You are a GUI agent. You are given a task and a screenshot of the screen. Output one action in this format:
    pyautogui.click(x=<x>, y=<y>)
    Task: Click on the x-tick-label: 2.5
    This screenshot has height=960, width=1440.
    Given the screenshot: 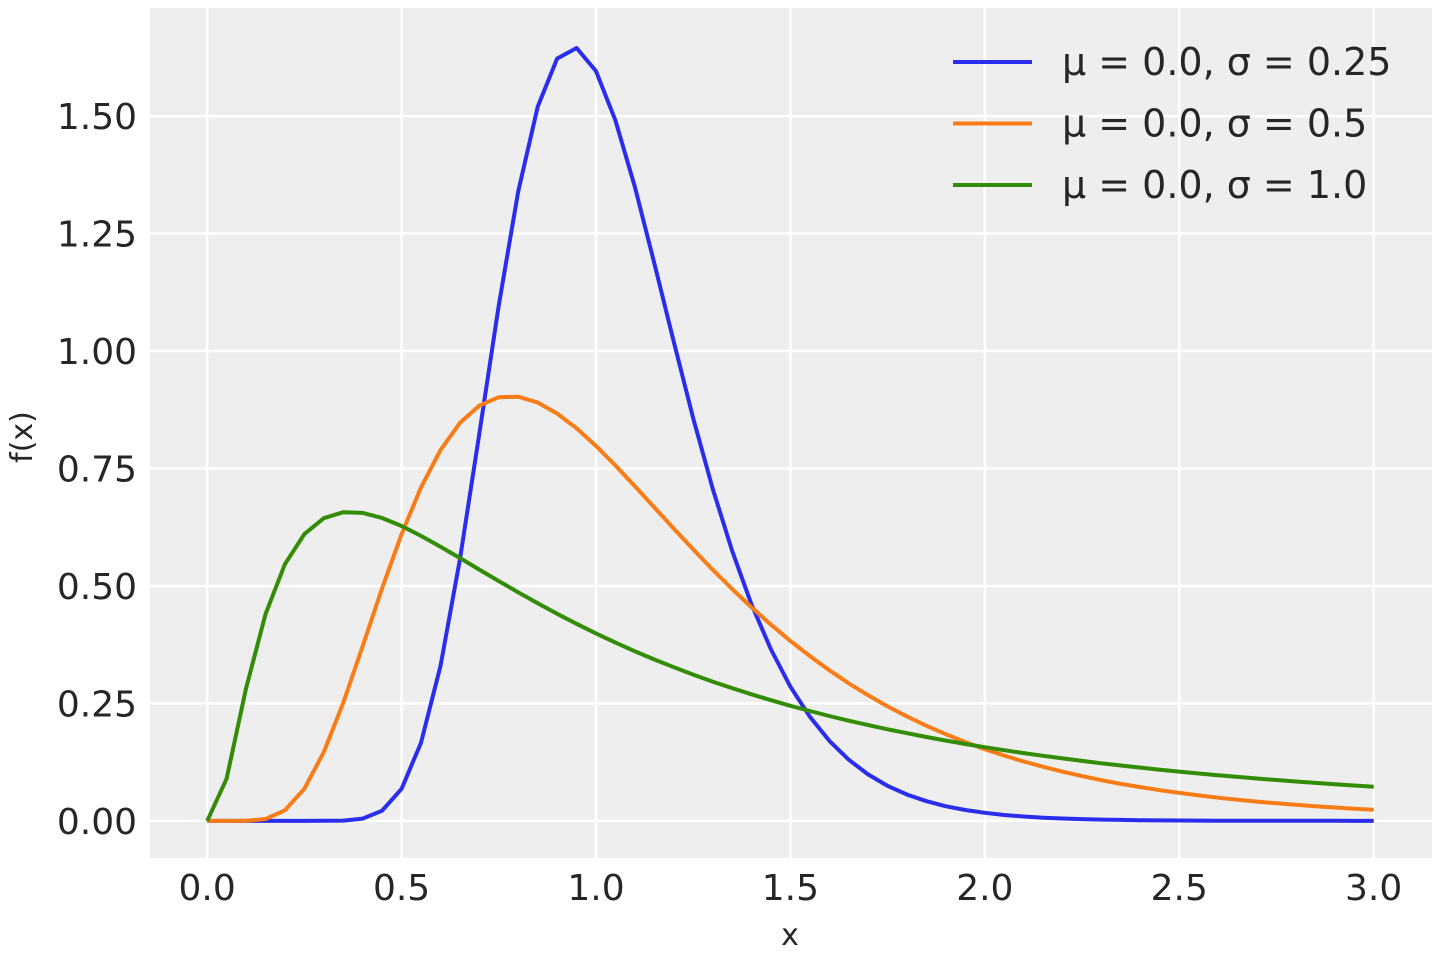 What is the action you would take?
    pyautogui.click(x=1179, y=888)
    